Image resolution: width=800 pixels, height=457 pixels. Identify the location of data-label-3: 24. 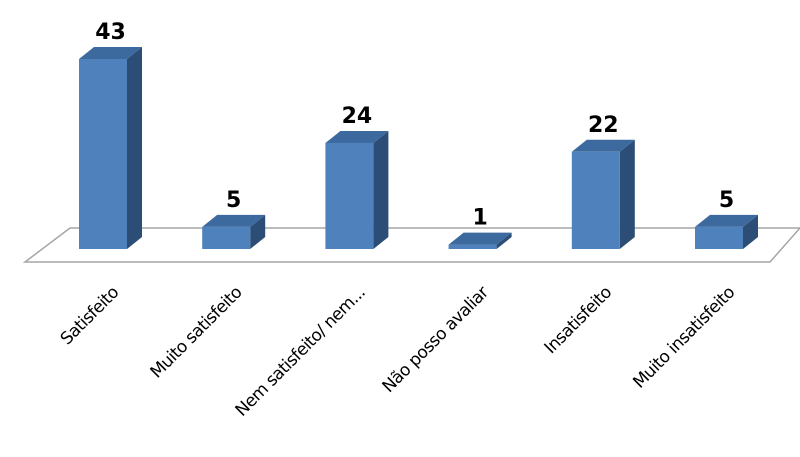
(357, 116).